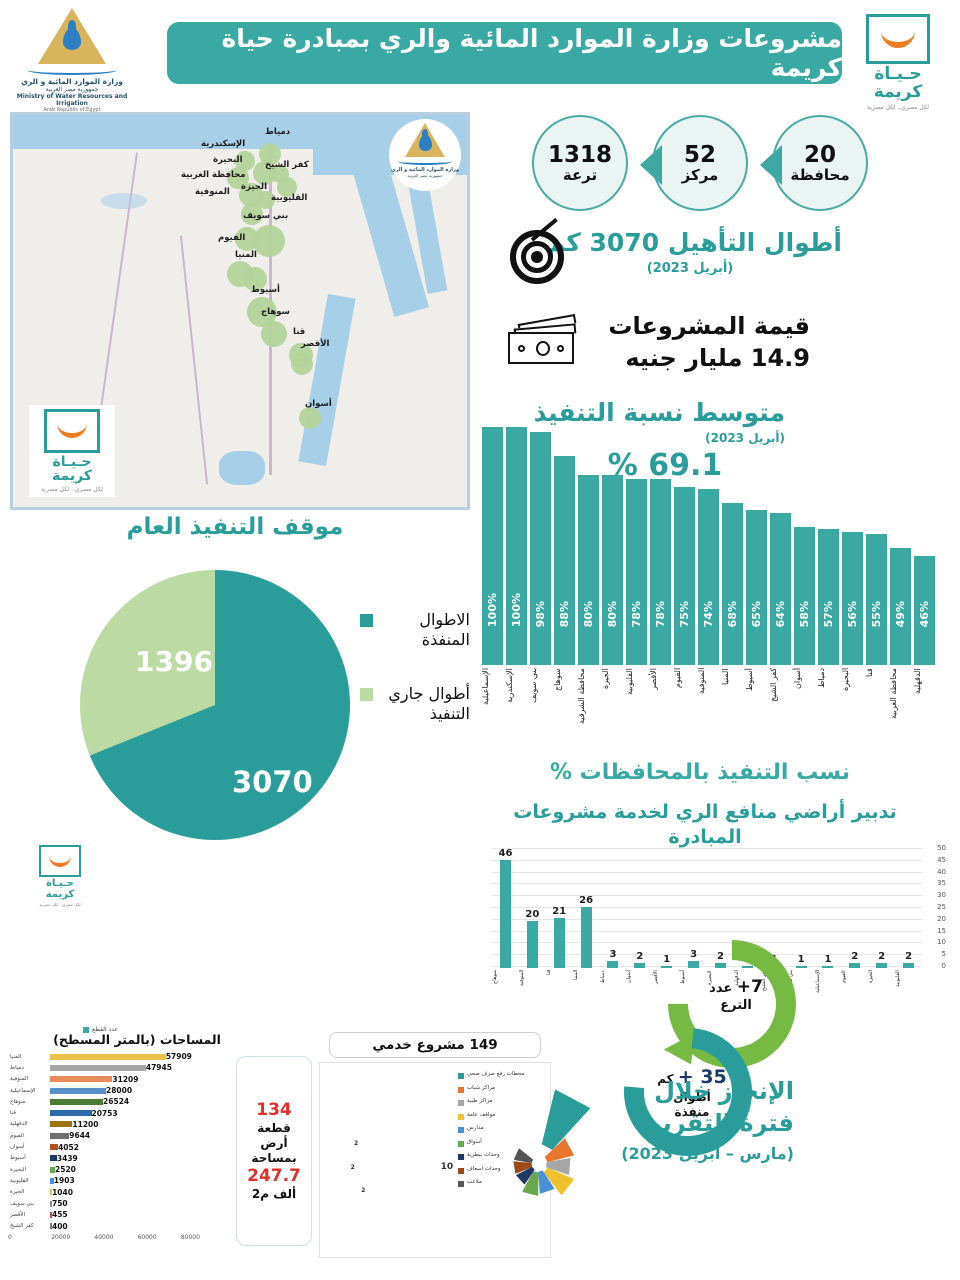 This screenshot has height=1280, width=960. What do you see at coordinates (444, 629) in the screenshot?
I see `legend-label: الاطوال المنفذة` at bounding box center [444, 629].